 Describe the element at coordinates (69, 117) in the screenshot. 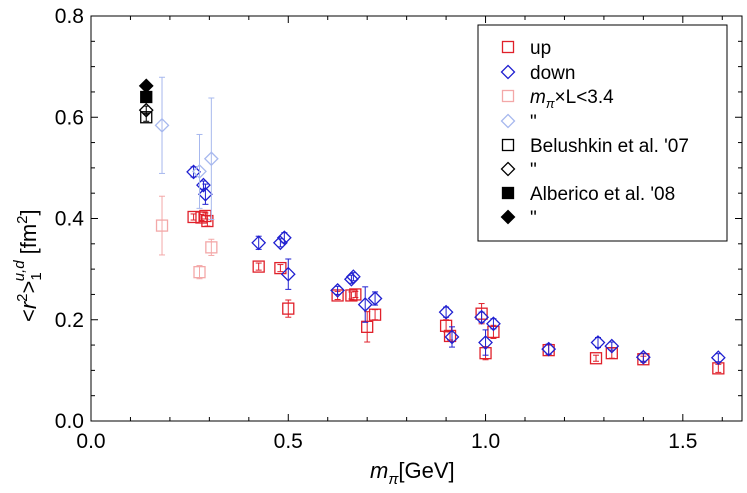

I see `y-tick-label: 0.6` at that location.